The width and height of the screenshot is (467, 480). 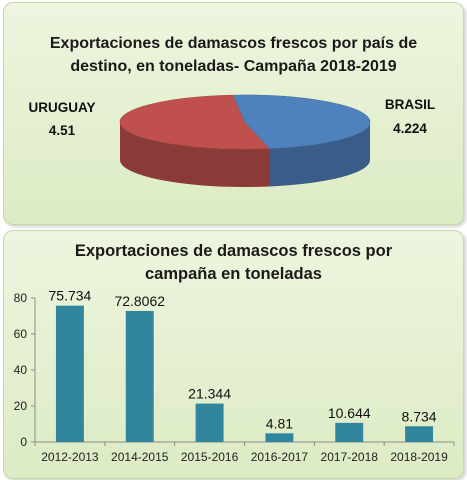 What do you see at coordinates (70, 457) in the screenshot?
I see `x-tick-label-0: 2012-2013` at bounding box center [70, 457].